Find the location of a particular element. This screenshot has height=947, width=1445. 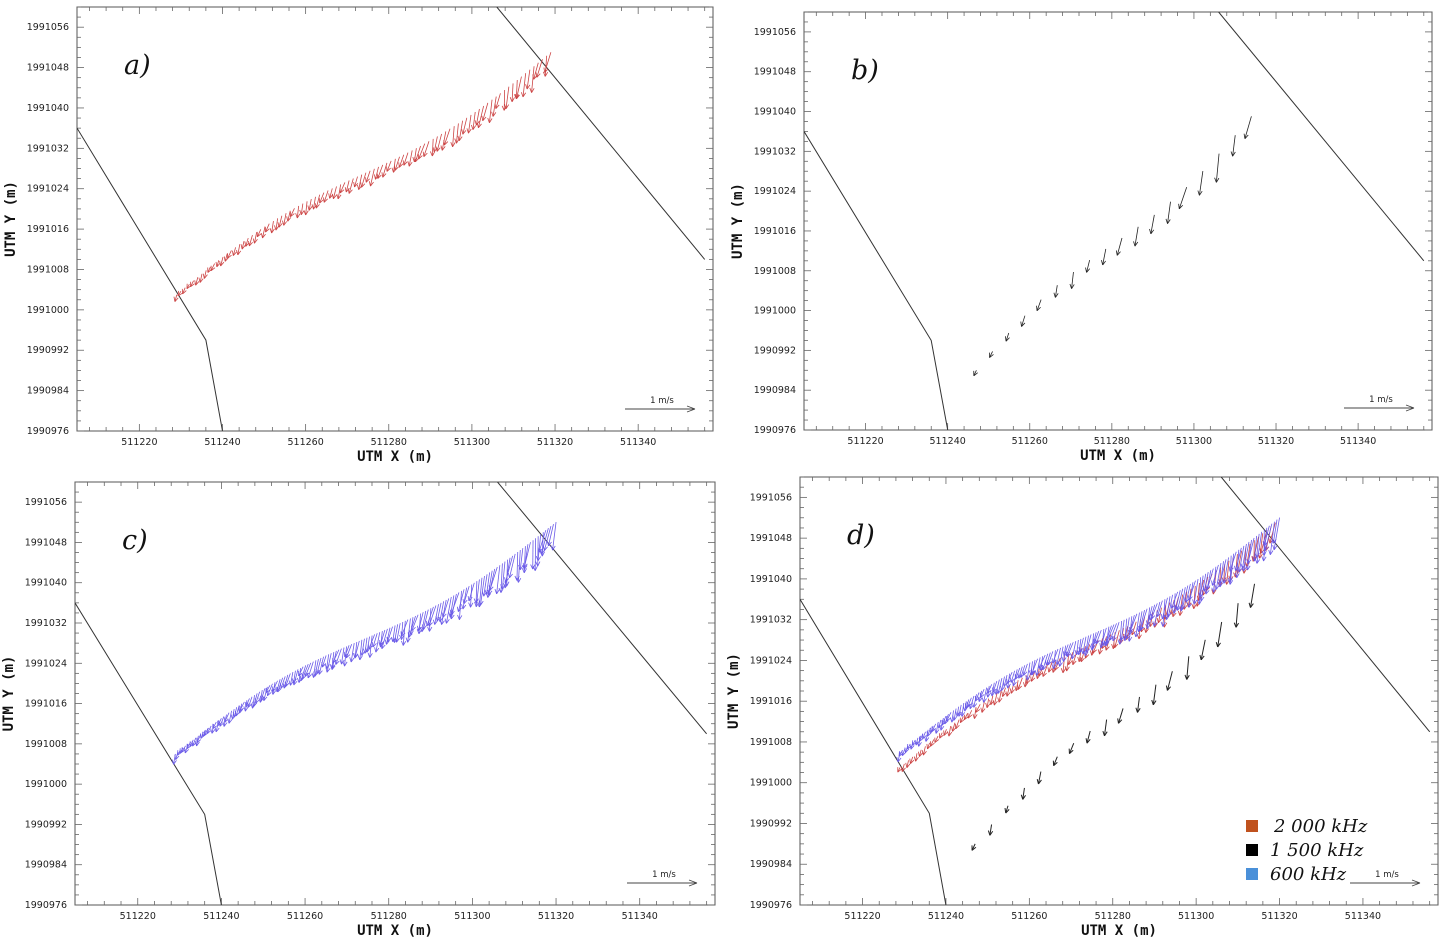

panel-label: d) is located at coordinates (861, 535).